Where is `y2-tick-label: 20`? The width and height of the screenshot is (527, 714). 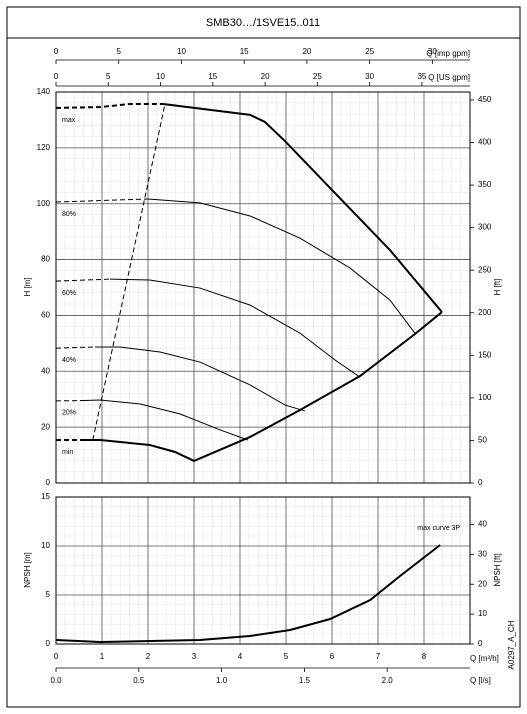
y2-tick-label: 20 is located at coordinates (482, 583).